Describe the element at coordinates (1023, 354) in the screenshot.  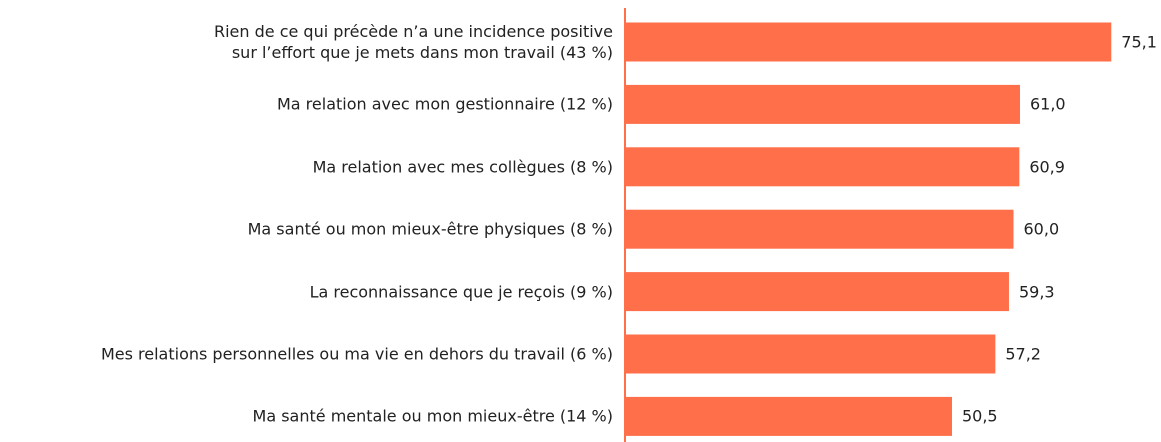
I see `value-label: 57,2` at that location.